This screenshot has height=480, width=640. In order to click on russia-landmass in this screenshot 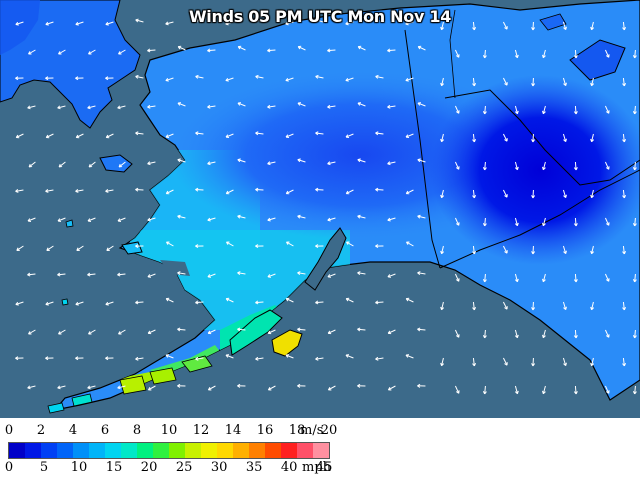, I will do `click(70, 64)`.